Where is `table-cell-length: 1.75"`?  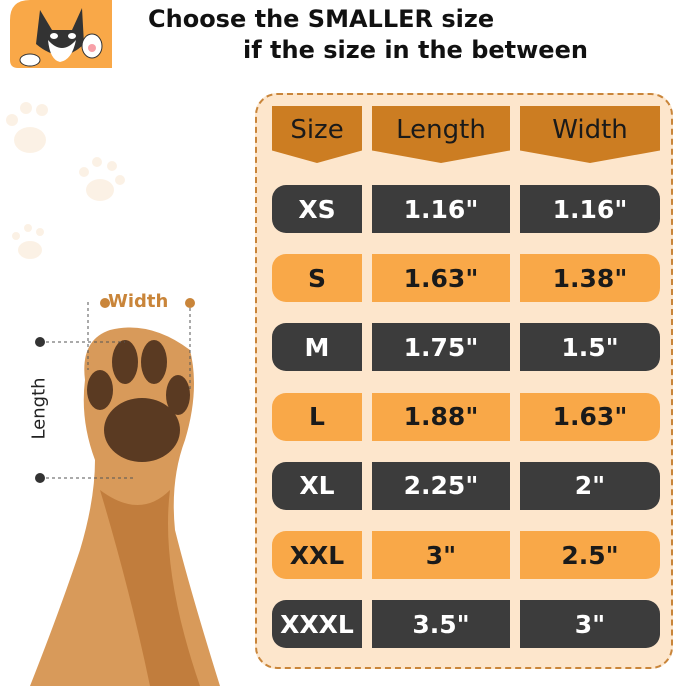 table-cell-length: 1.75" is located at coordinates (441, 347).